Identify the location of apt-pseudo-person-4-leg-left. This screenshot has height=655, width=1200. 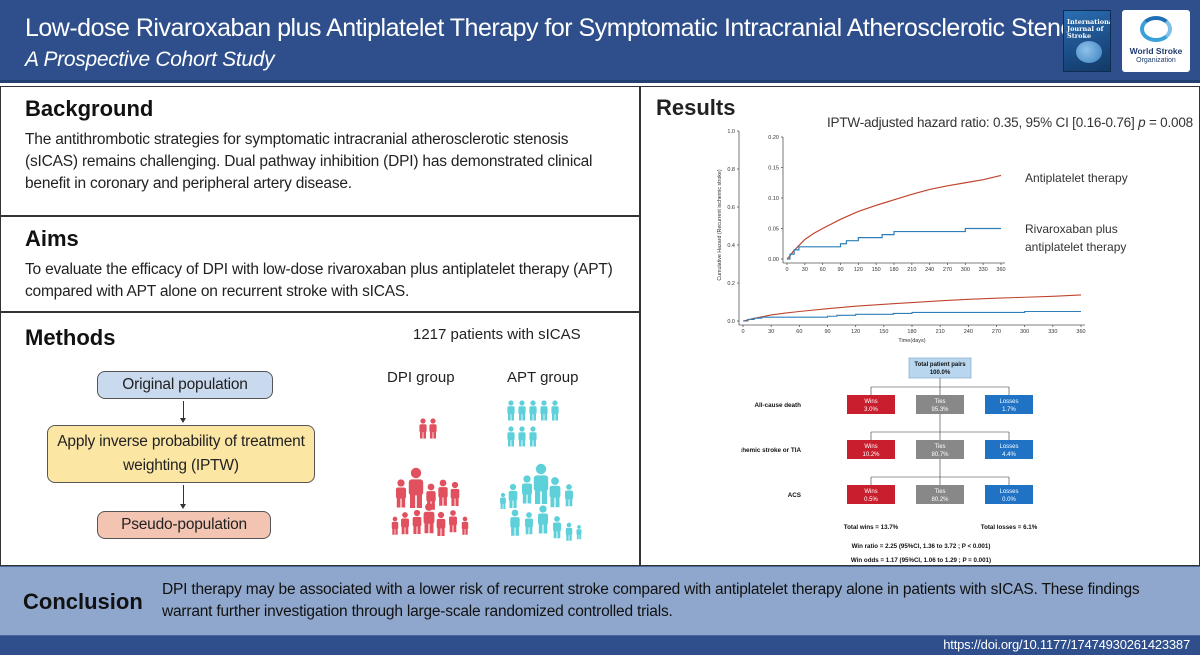
(567, 502).